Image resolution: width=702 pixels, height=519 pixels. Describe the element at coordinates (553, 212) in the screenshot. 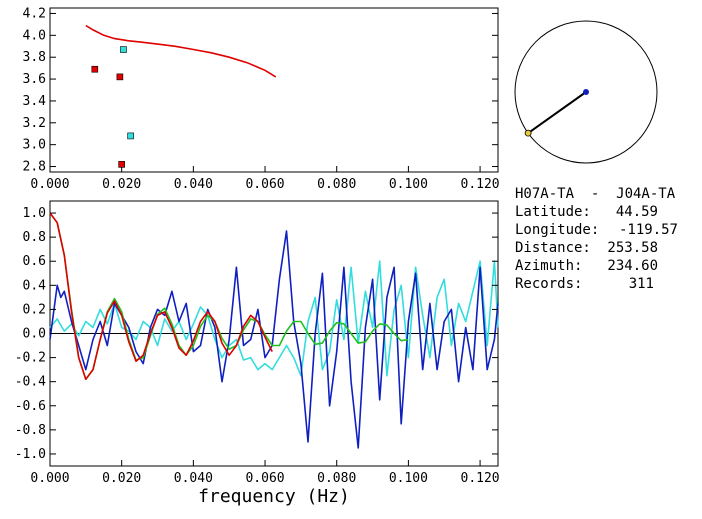

I see `latitude-label: Latitude:` at that location.